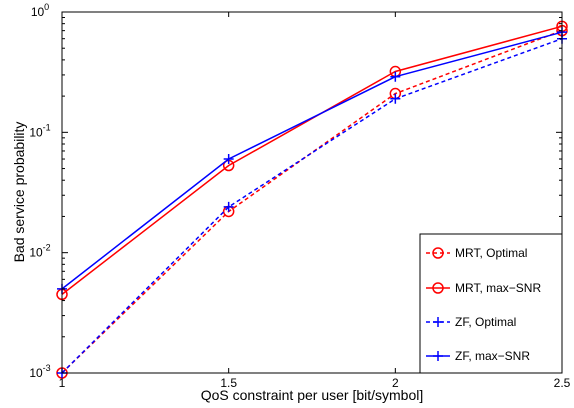  I want to click on legend-entry: ZF, Optimal, so click(471, 322).